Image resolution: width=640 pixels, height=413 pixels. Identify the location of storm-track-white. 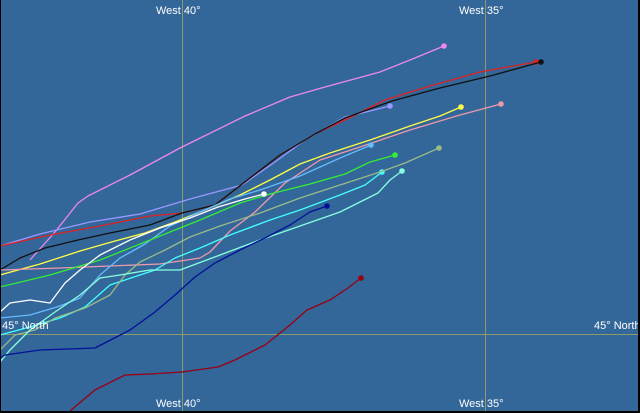
(134, 251).